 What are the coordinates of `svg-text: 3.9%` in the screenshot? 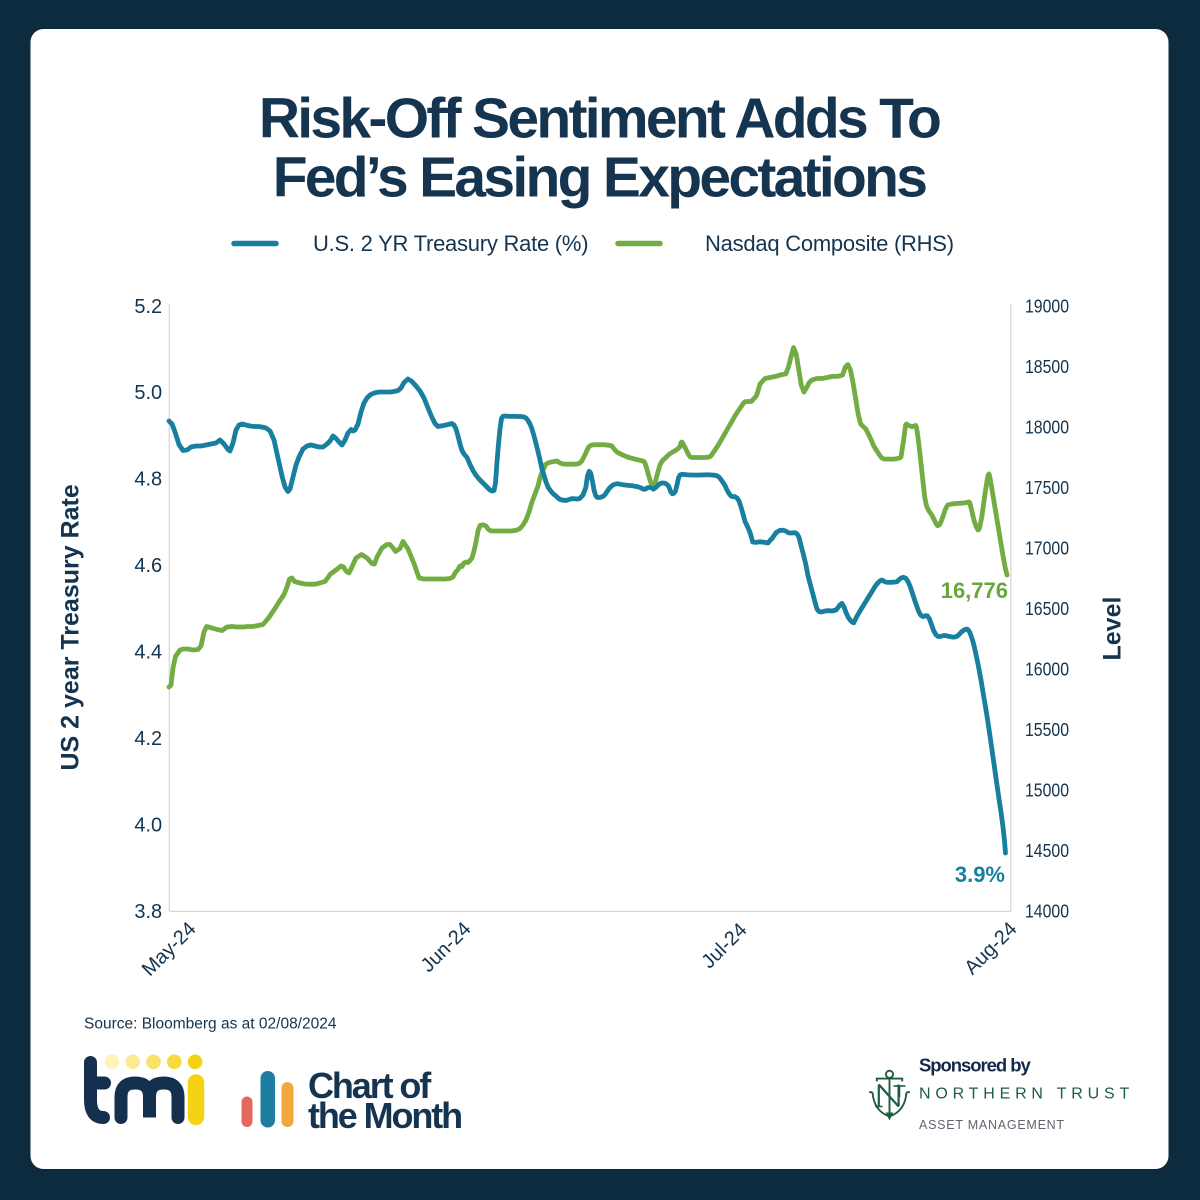 It's located at (980, 874).